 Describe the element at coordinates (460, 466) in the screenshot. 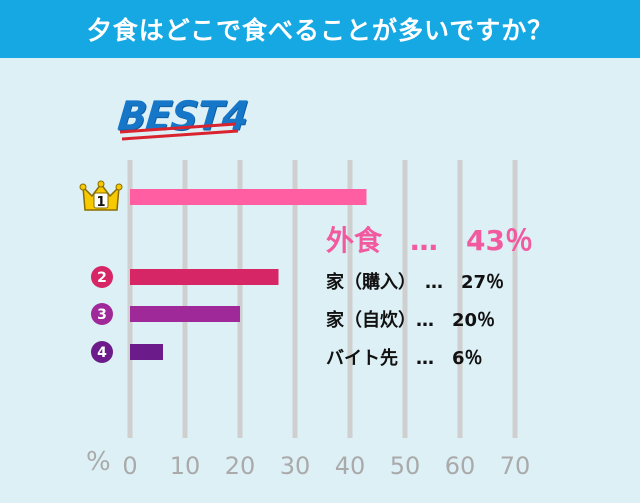

I see `x-tick-label: 60` at that location.